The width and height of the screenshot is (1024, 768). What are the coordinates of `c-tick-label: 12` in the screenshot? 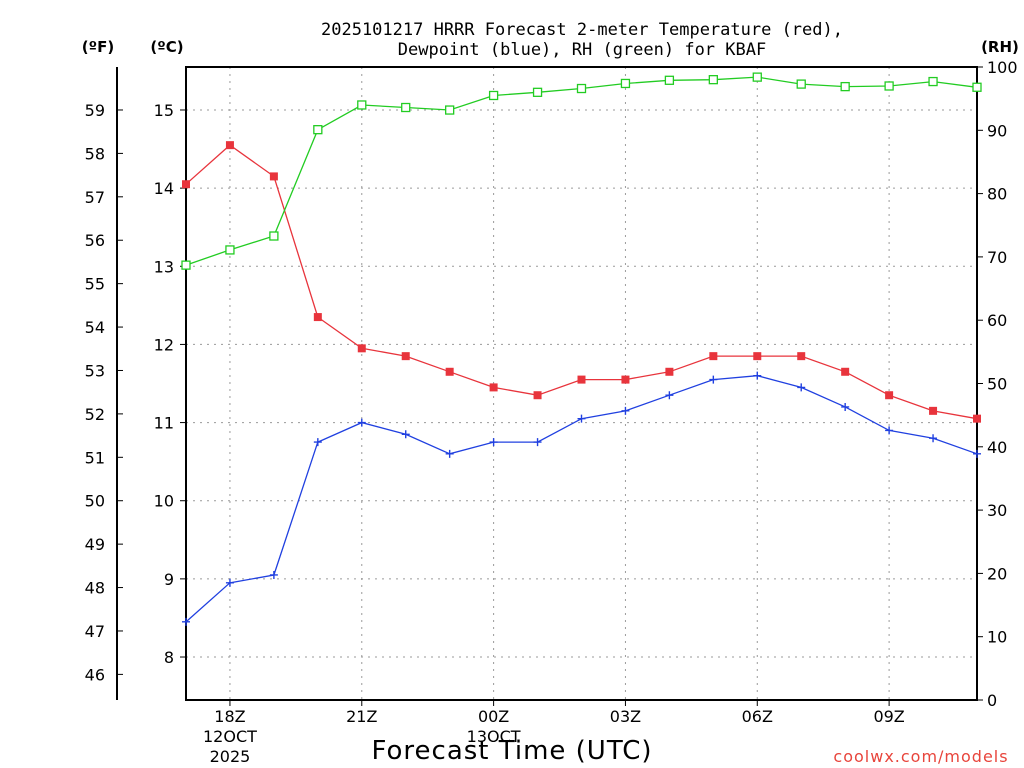 It's located at (164, 344).